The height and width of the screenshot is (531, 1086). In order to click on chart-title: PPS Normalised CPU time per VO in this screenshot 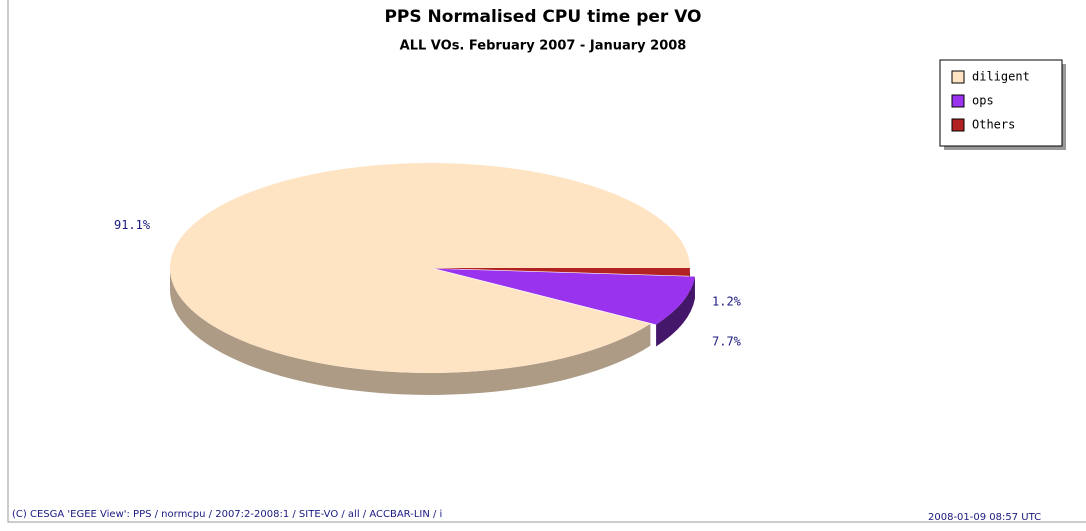, I will do `click(542, 17)`.